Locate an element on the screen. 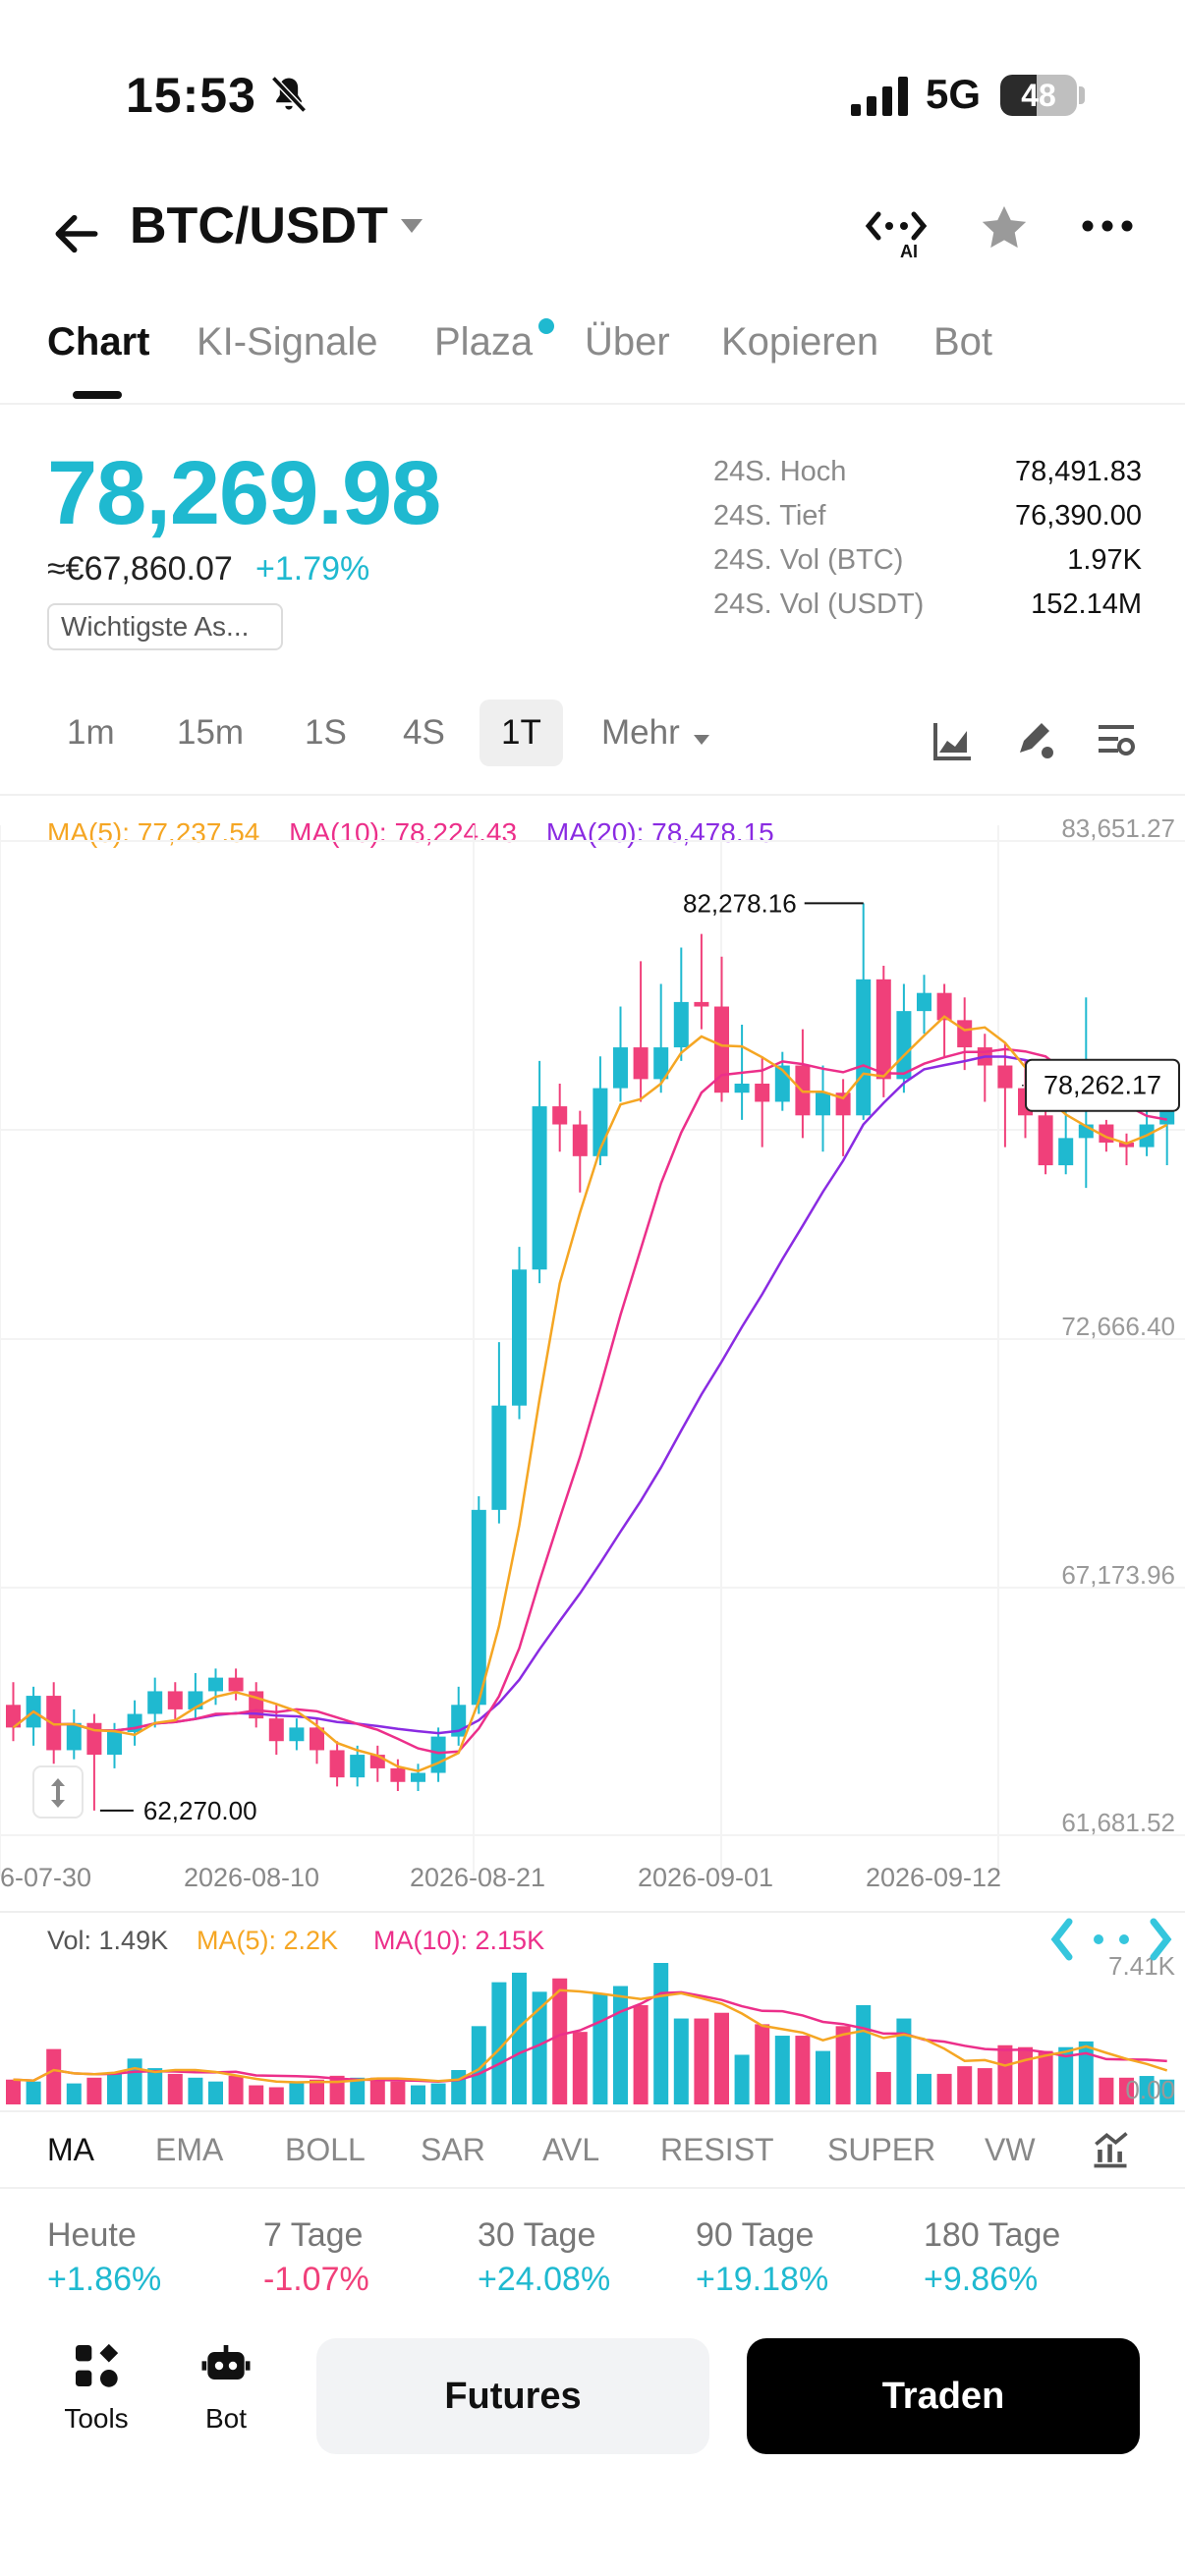  stat-row-vol-btc: 24S. Vol (BTC) 1.97K is located at coordinates (928, 566).